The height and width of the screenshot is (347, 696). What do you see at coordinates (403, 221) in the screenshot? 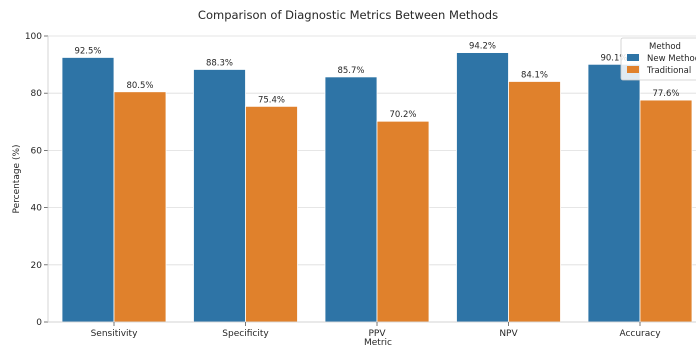
I see `bar-traditional-ppv` at bounding box center [403, 221].